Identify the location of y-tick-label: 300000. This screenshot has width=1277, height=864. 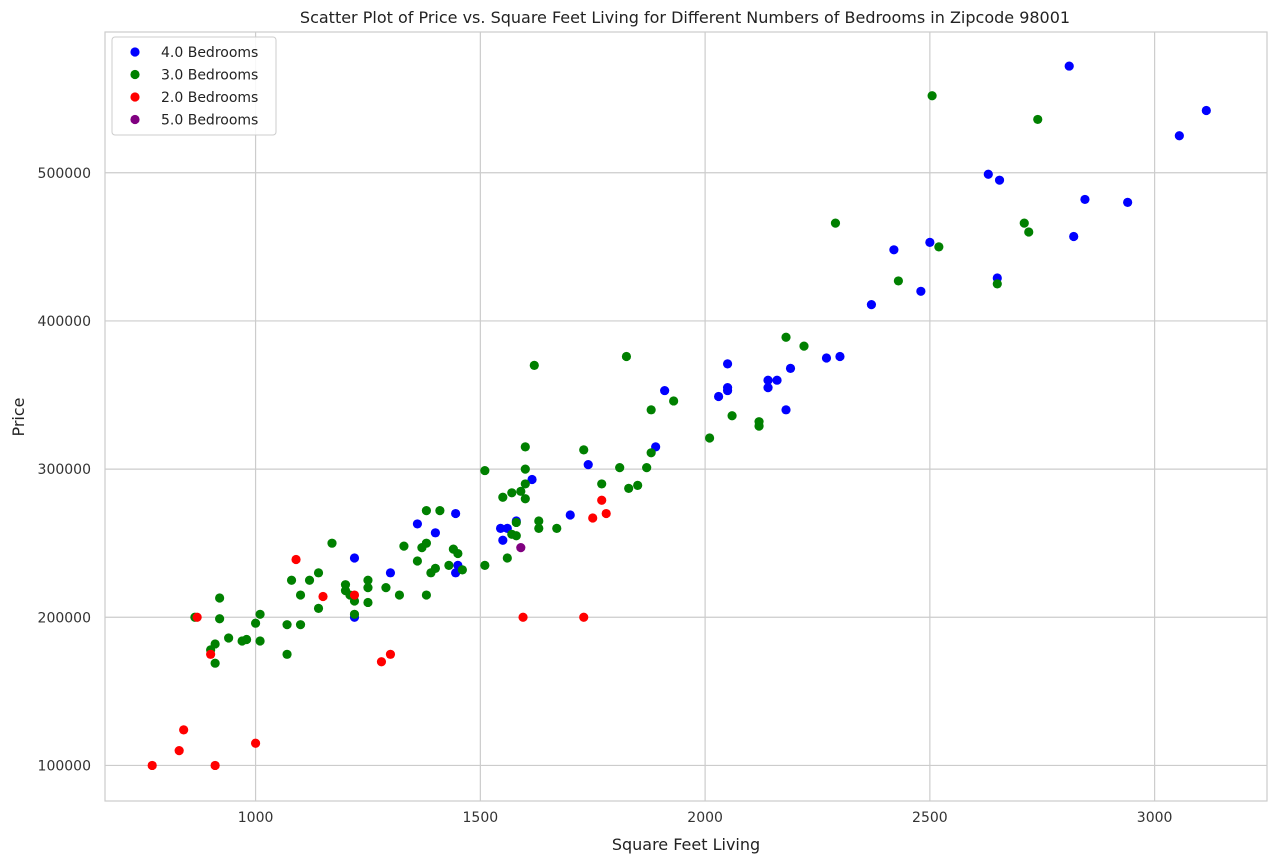
(64, 470).